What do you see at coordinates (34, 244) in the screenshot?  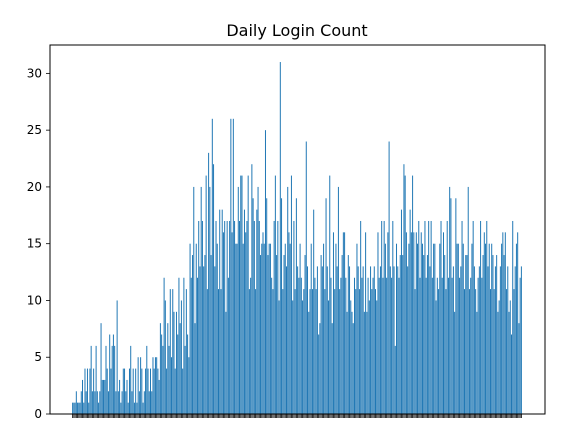 I see `y-tick-label: 15` at bounding box center [34, 244].